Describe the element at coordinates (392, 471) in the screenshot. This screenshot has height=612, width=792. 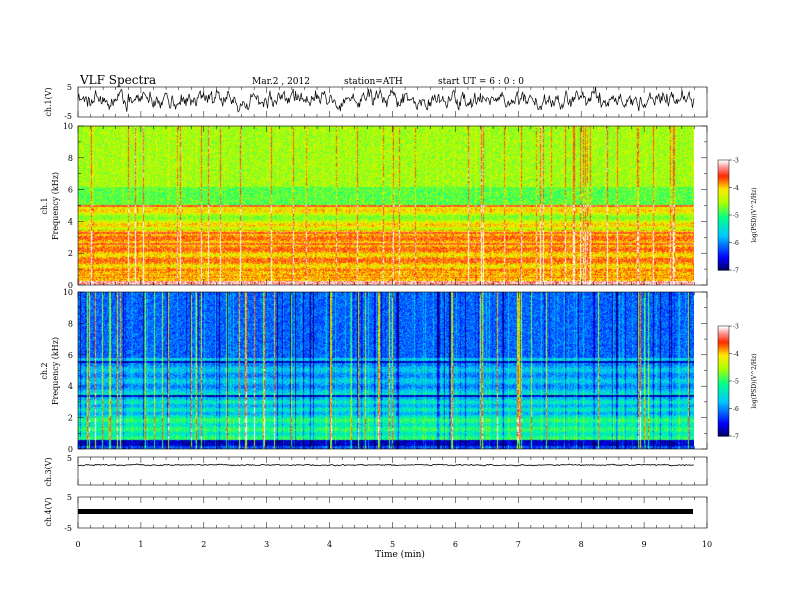
I see `ch3-waveform-ticks` at that location.